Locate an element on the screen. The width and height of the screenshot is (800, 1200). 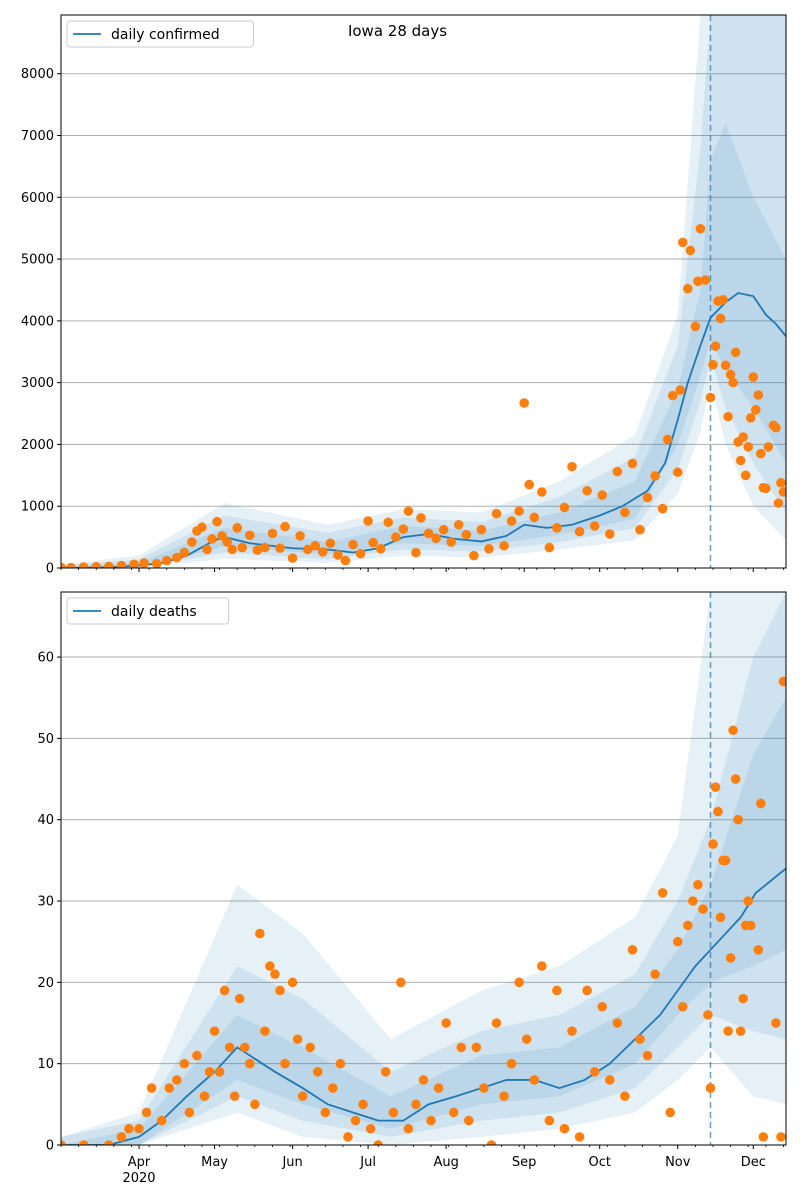
x-tick-label: Dec is located at coordinates (753, 1162).